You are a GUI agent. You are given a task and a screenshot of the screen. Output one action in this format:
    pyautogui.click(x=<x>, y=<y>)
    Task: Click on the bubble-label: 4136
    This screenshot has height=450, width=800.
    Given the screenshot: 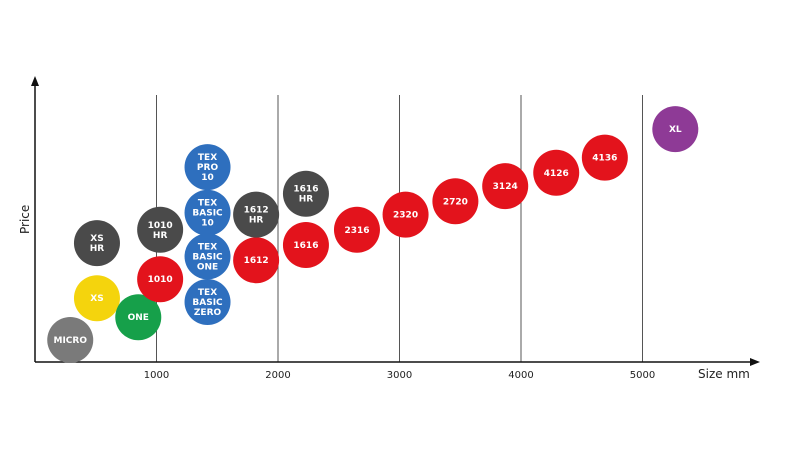 What is the action you would take?
    pyautogui.click(x=604, y=159)
    